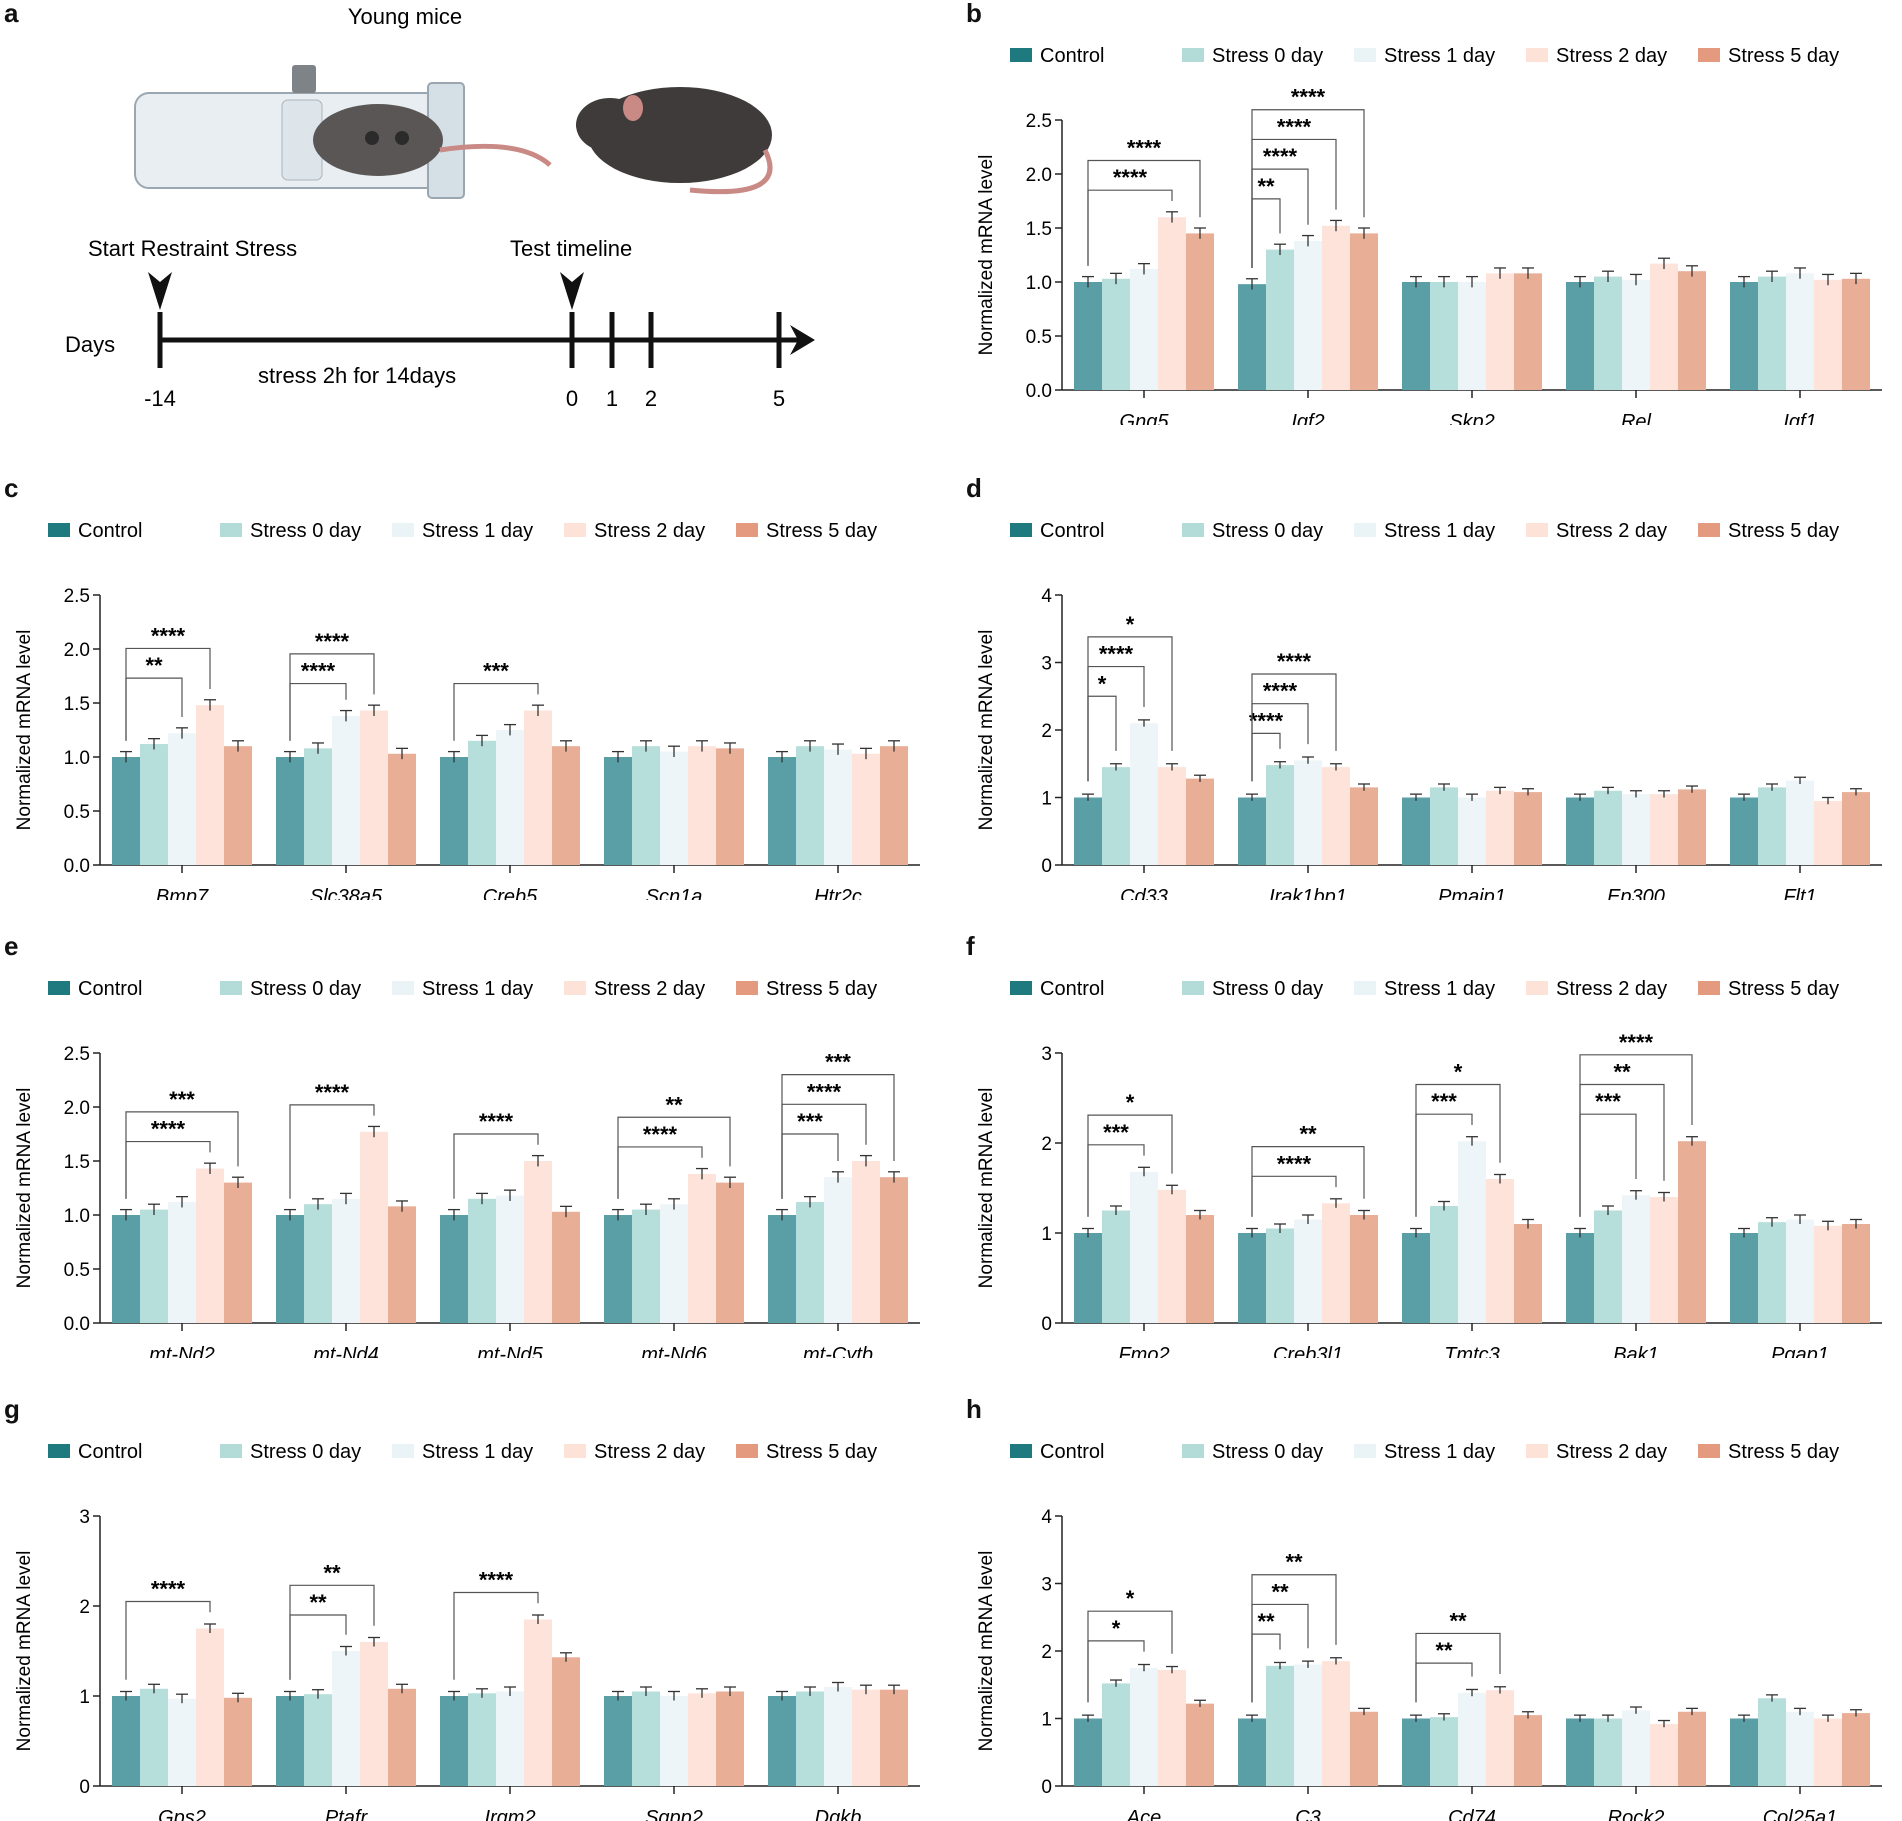 This screenshot has height=1821, width=1902. What do you see at coordinates (357, 375) in the screenshot?
I see `duration-label: stress 2h for 14days` at bounding box center [357, 375].